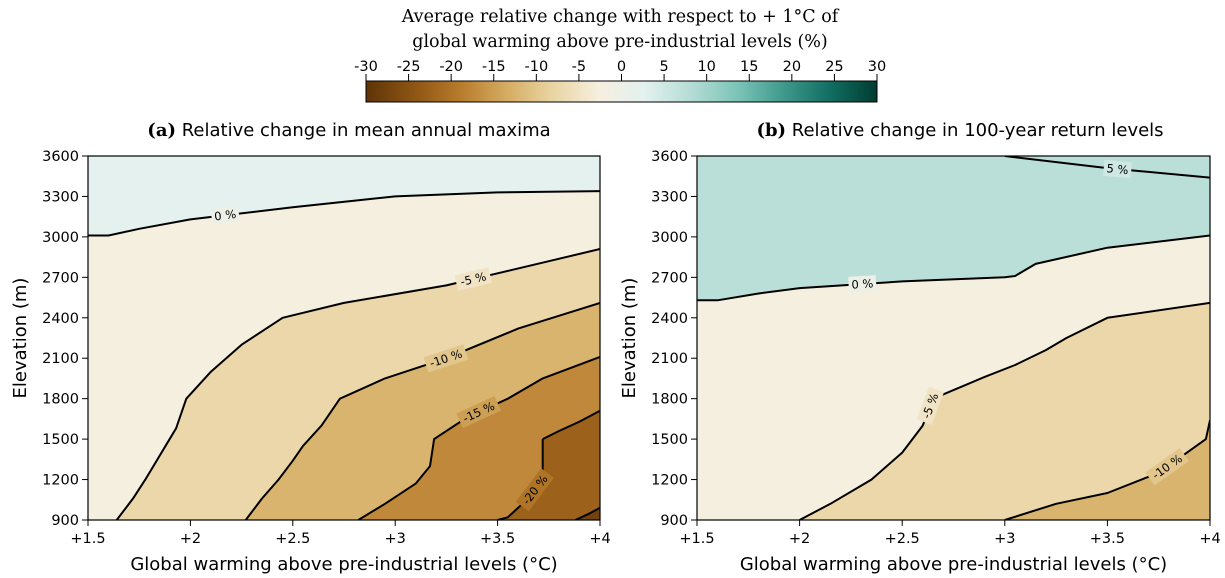 The image size is (1225, 578). What do you see at coordinates (363, 130) in the screenshot?
I see `panel-title-text: Relative change in mean annual maxima` at bounding box center [363, 130].